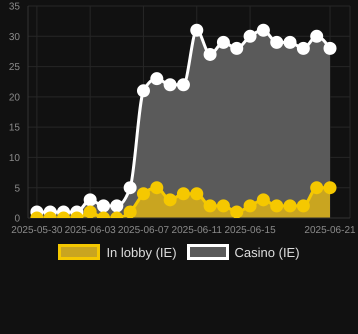 Image resolution: width=358 pixels, height=334 pixels. Describe the element at coordinates (250, 230) in the screenshot. I see `x-tick-label: 2025-06-15` at that location.